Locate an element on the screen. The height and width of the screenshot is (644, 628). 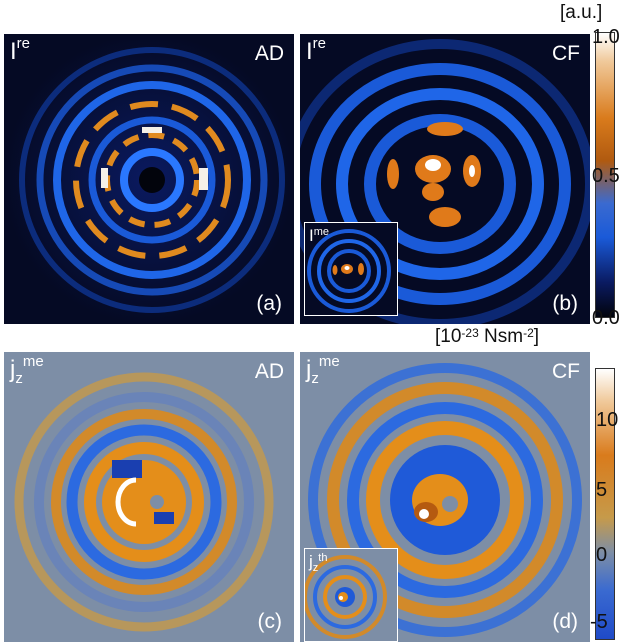
panel-b-inset-quantity: I is located at coordinates (311, 235).